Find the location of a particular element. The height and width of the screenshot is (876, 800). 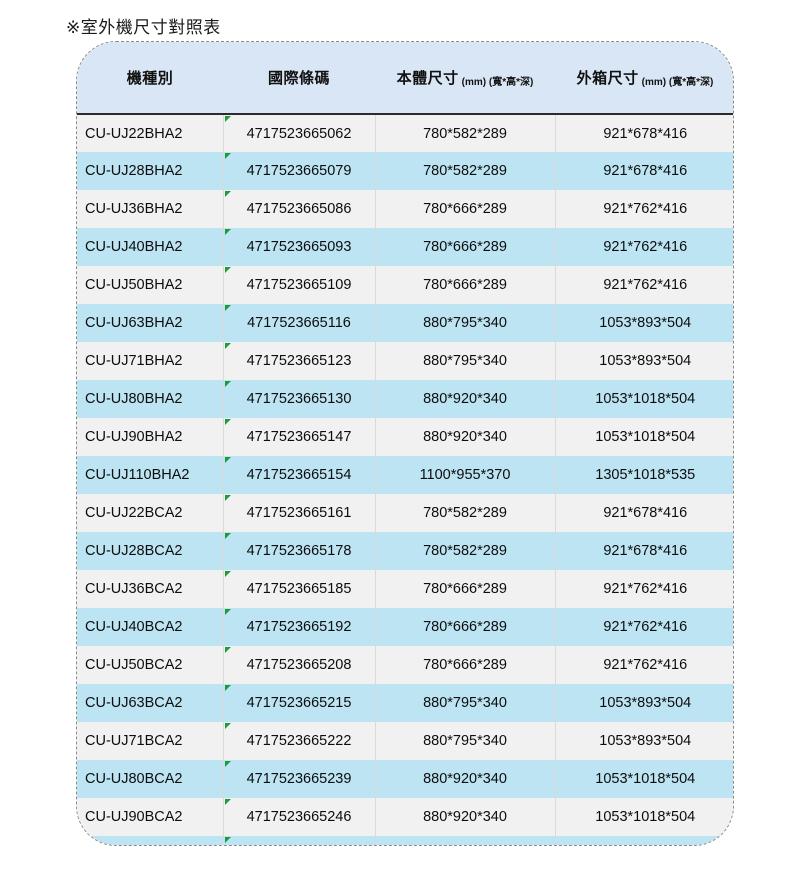

cell-barcode: 4717523665109 is located at coordinates (299, 285).